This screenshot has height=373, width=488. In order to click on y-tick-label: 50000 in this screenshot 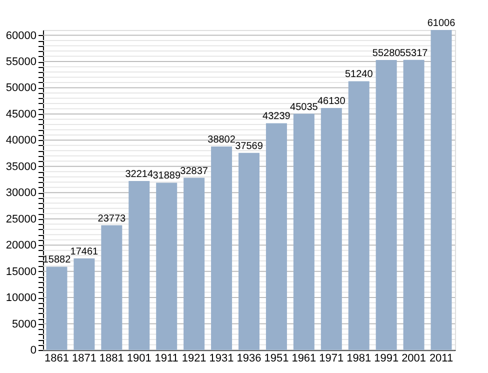, I will do `click(21, 88)`.